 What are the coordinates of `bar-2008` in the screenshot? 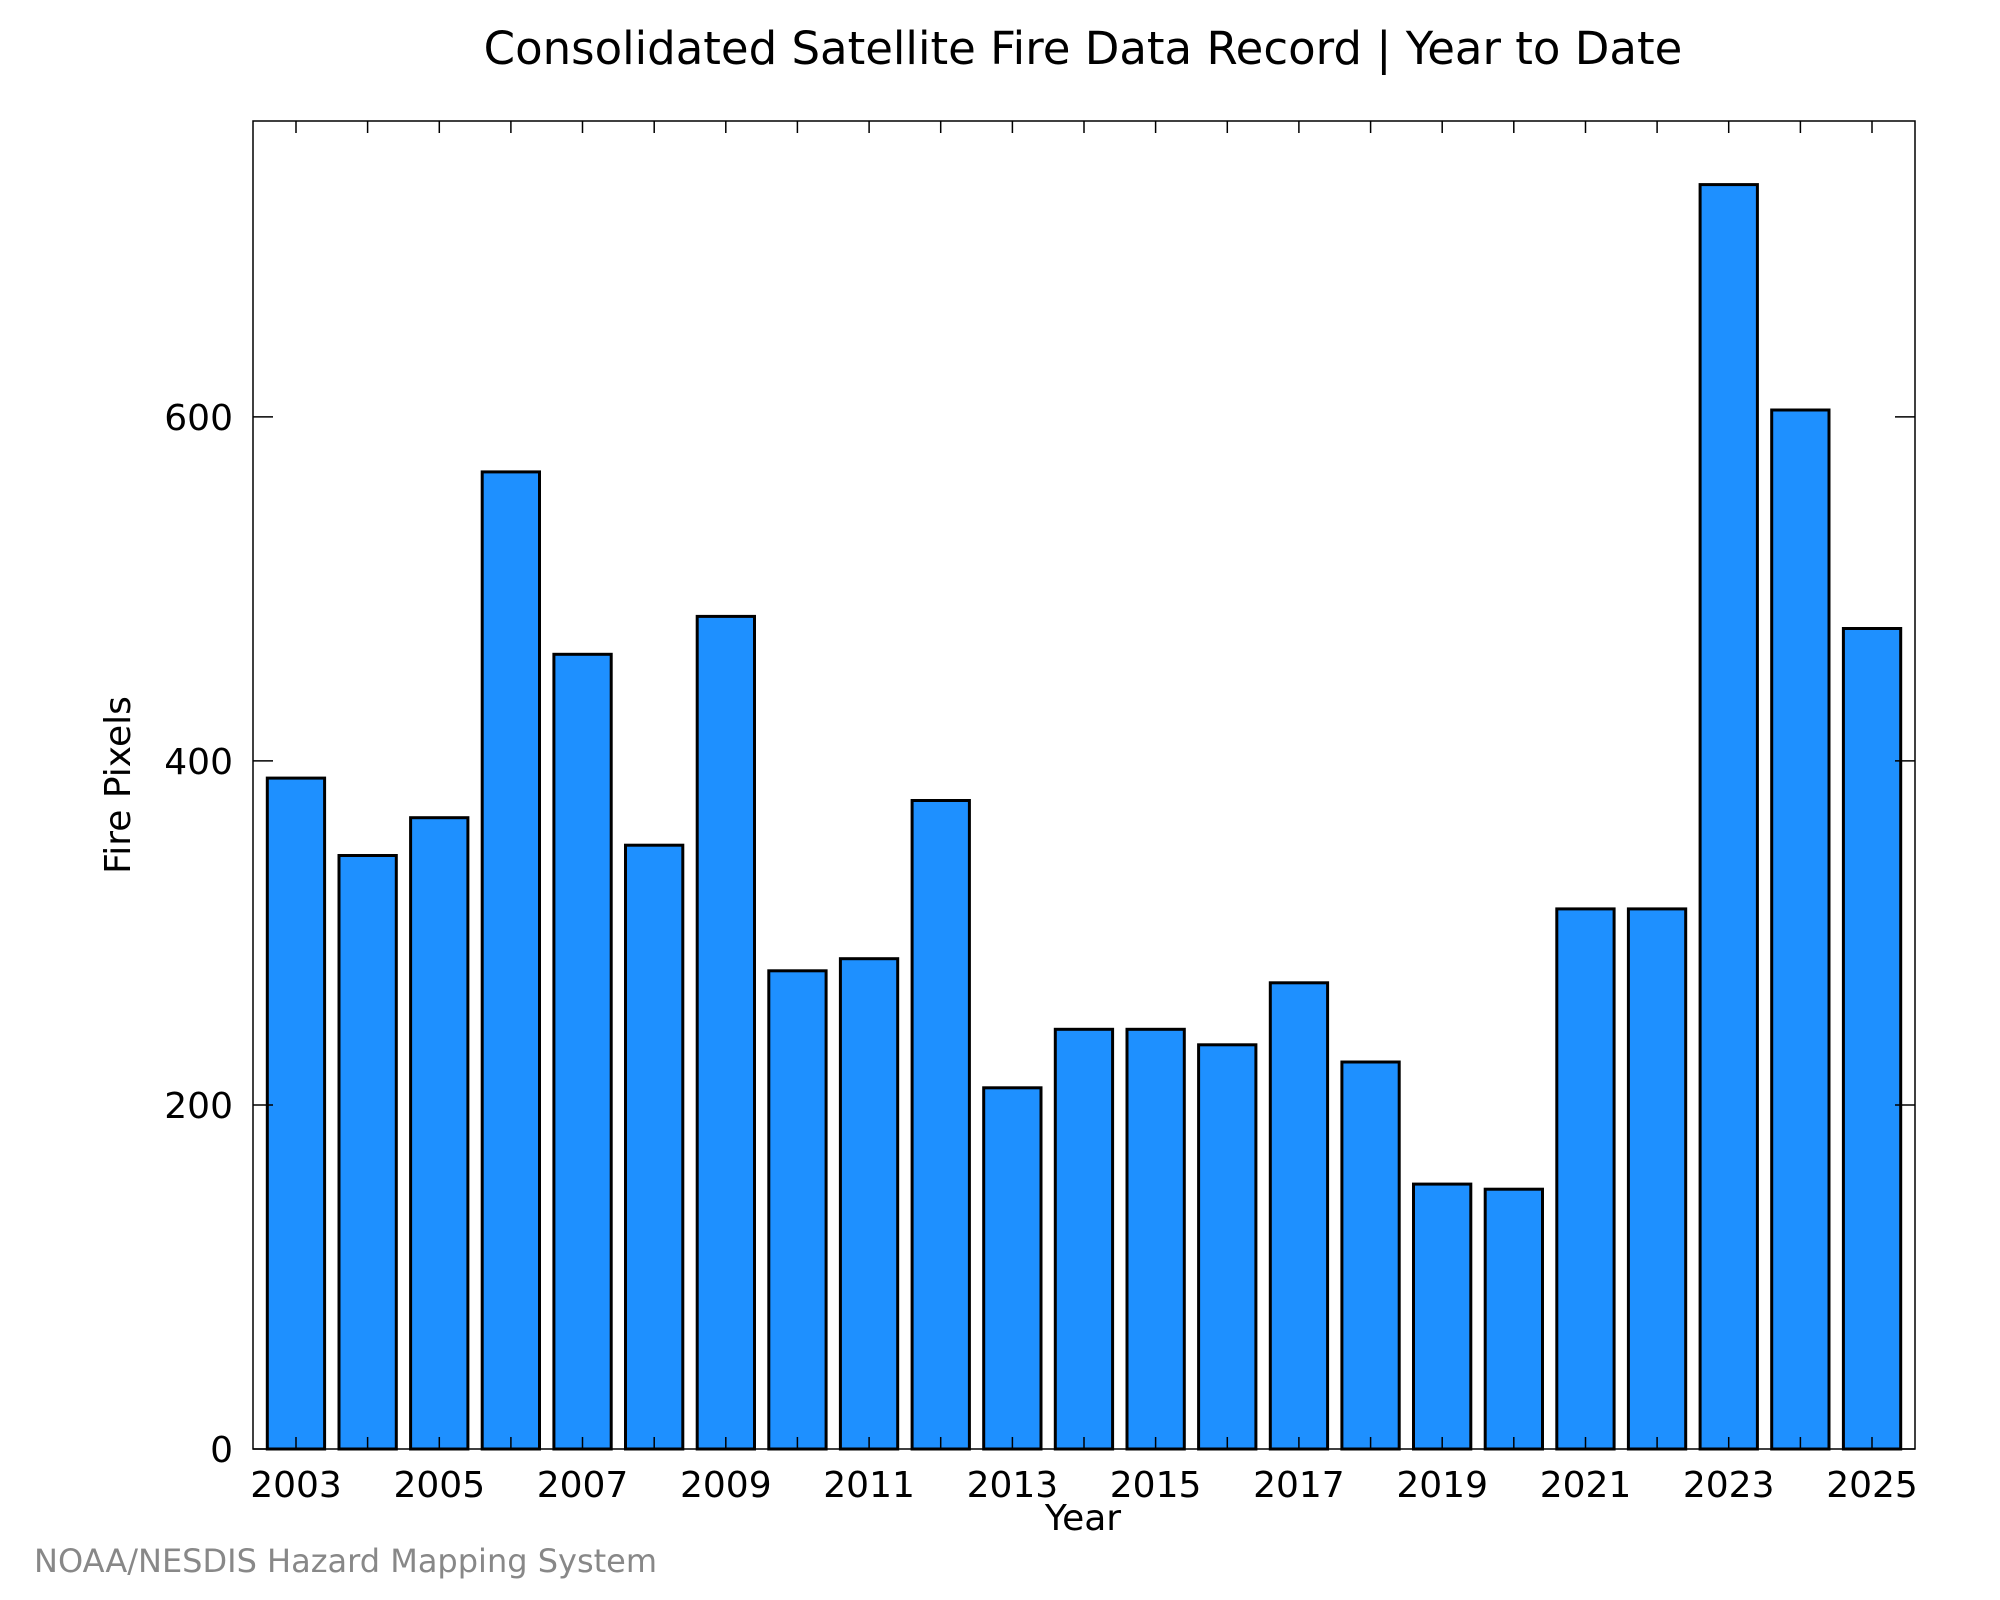 It's located at (654, 1147).